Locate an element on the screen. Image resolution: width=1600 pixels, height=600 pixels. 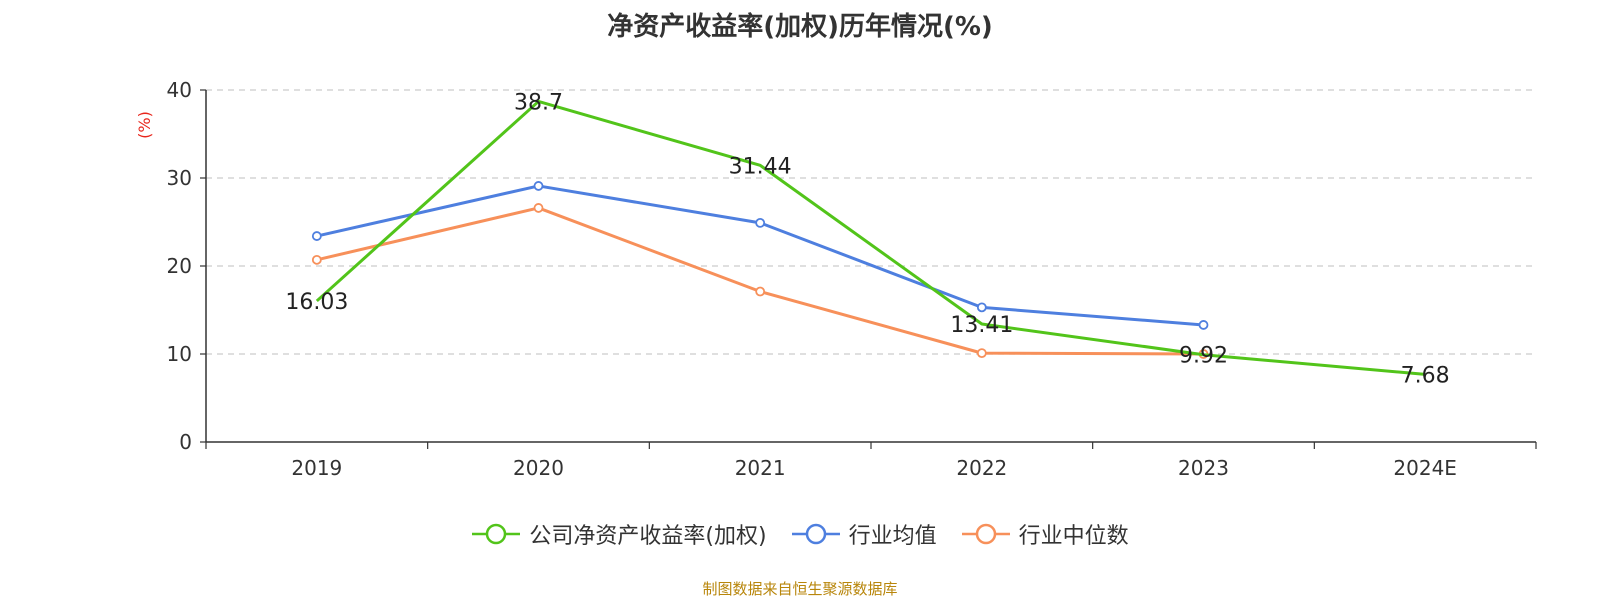
data-label: 38.7 is located at coordinates (538, 102).